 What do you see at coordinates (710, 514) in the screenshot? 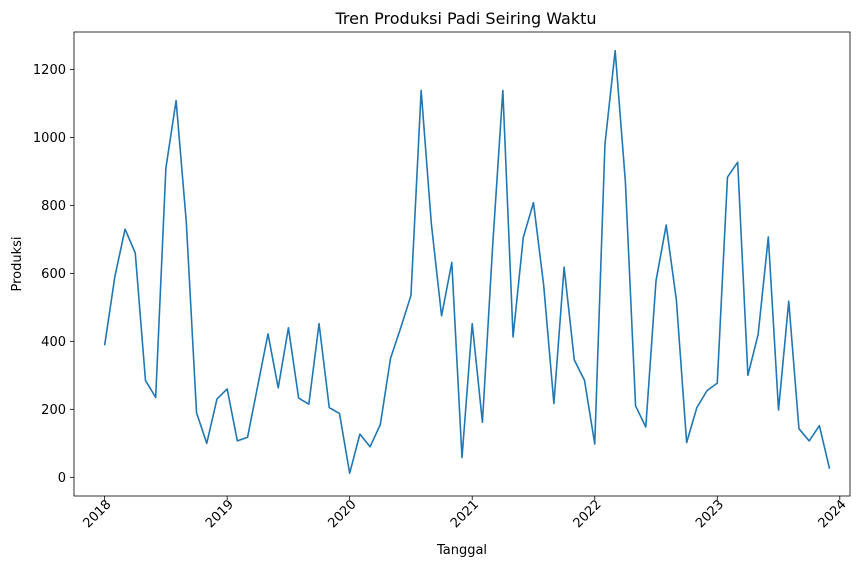
I see `x-tick-label: 2023` at bounding box center [710, 514].